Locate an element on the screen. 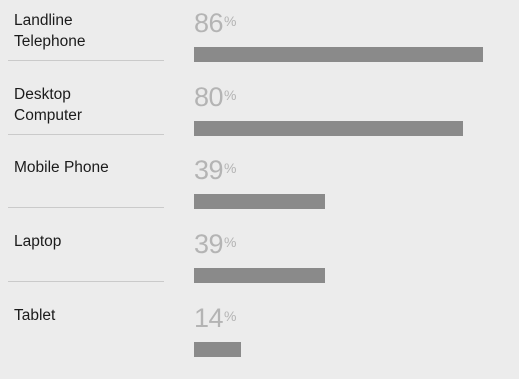  data-label: 80% is located at coordinates (215, 97).